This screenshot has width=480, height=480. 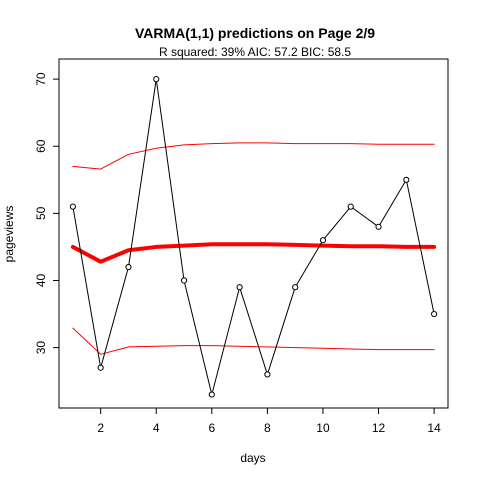 What do you see at coordinates (156, 428) in the screenshot?
I see `x-tick-label: 4` at bounding box center [156, 428].